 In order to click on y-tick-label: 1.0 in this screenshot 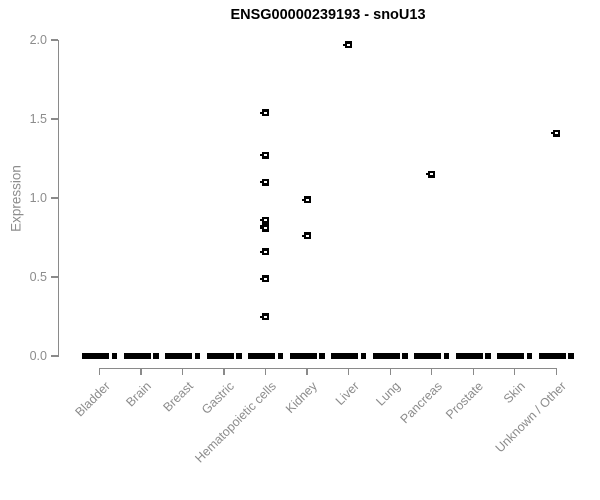, I will do `click(38, 197)`.